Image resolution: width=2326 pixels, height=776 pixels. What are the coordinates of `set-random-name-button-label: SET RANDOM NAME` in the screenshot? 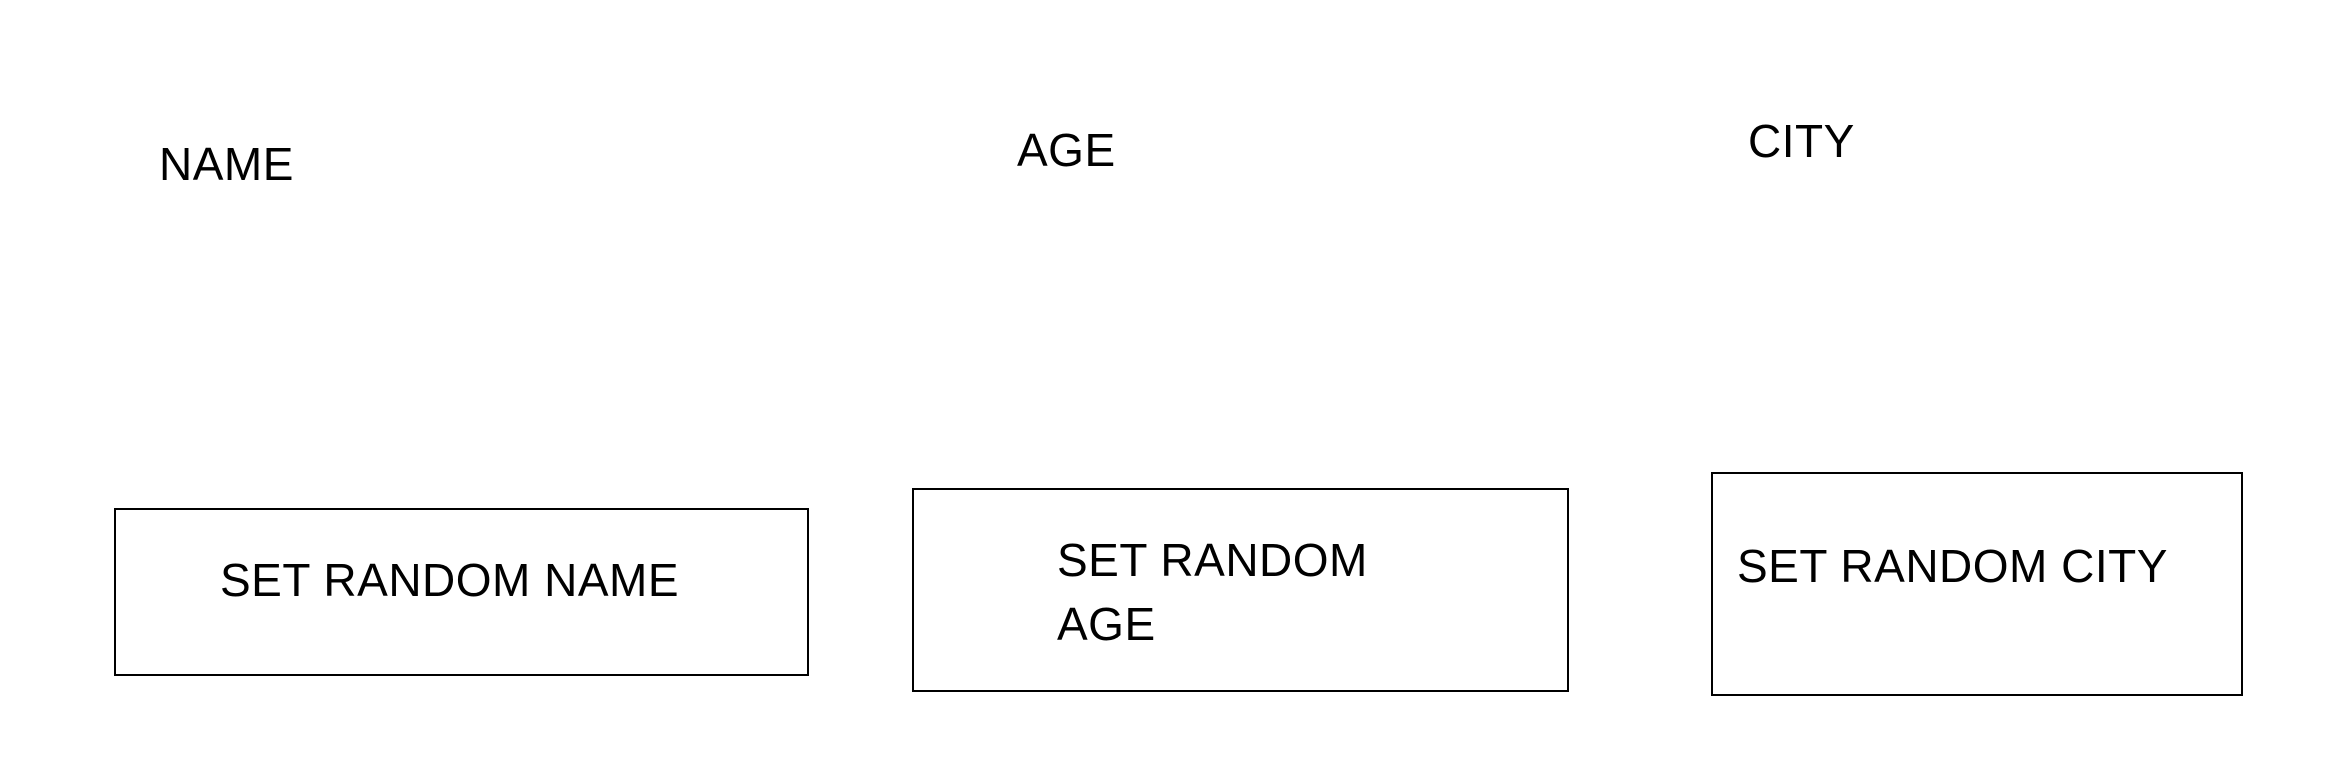 It's located at (450, 580).